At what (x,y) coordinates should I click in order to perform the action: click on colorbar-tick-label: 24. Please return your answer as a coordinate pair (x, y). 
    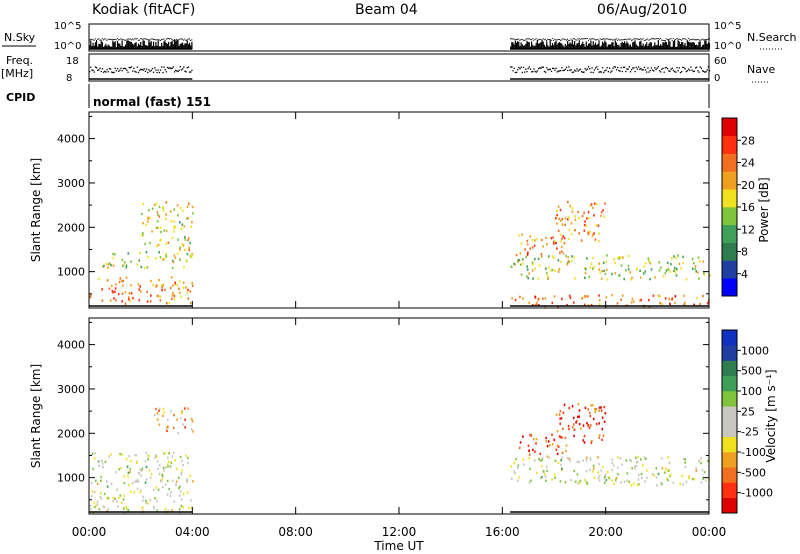
    Looking at the image, I should click on (748, 163).